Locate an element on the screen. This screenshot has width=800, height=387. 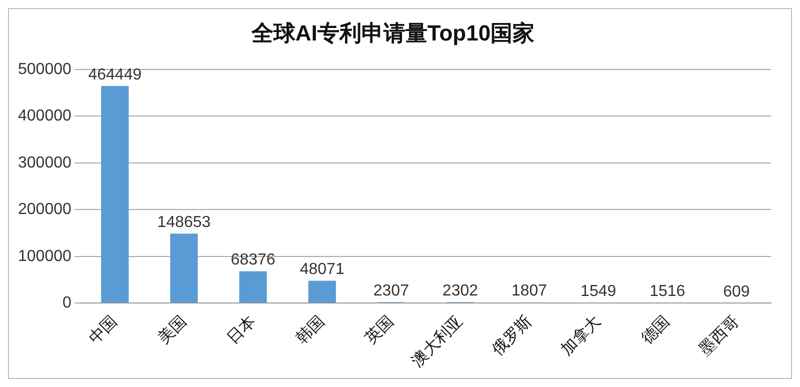
y-tick-label: 200000 is located at coordinates (45, 209).